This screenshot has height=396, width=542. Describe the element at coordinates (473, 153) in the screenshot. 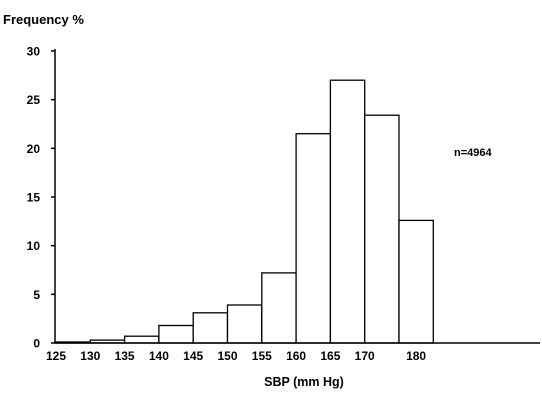

I see `sample-size-annotation: n=4964` at that location.